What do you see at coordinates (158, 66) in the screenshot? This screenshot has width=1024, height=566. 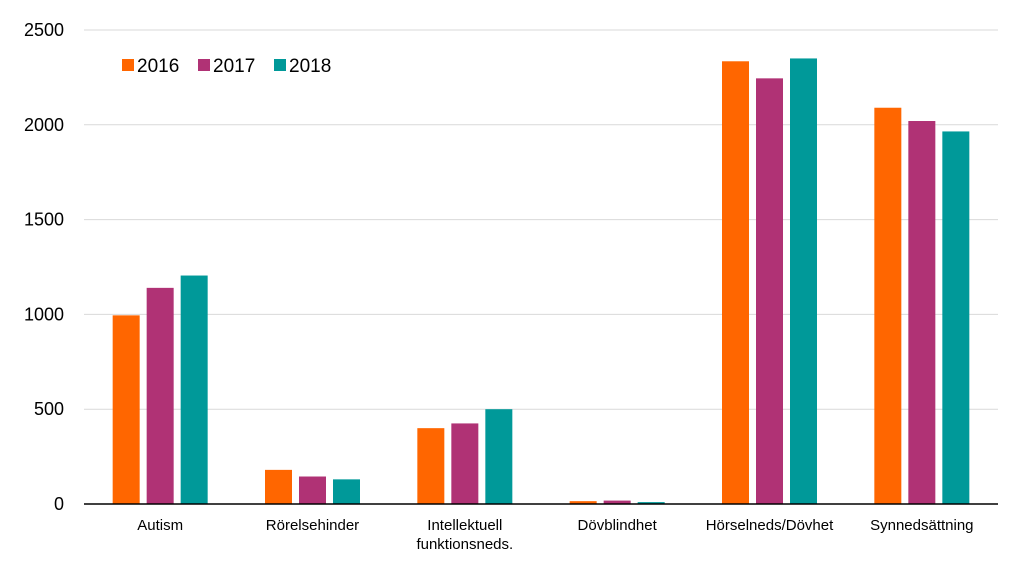 I see `legend-label-2016: 2016` at bounding box center [158, 66].